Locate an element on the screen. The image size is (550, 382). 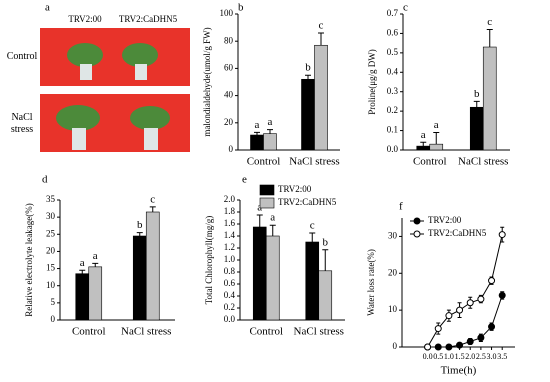
y-tick-label: 80 is located at coordinates (229, 40).